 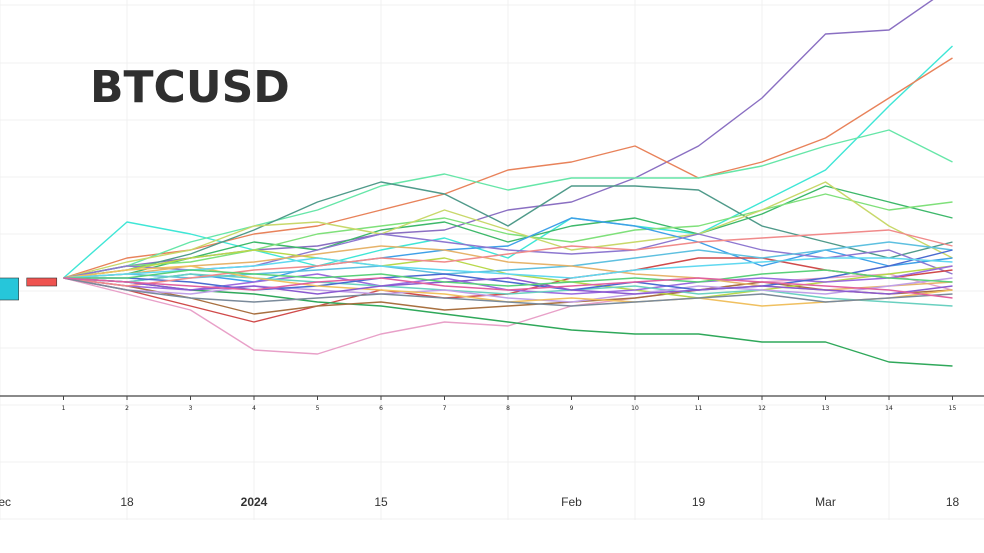 What do you see at coordinates (826, 408) in the screenshot?
I see `x-index-label-12: 13` at bounding box center [826, 408].